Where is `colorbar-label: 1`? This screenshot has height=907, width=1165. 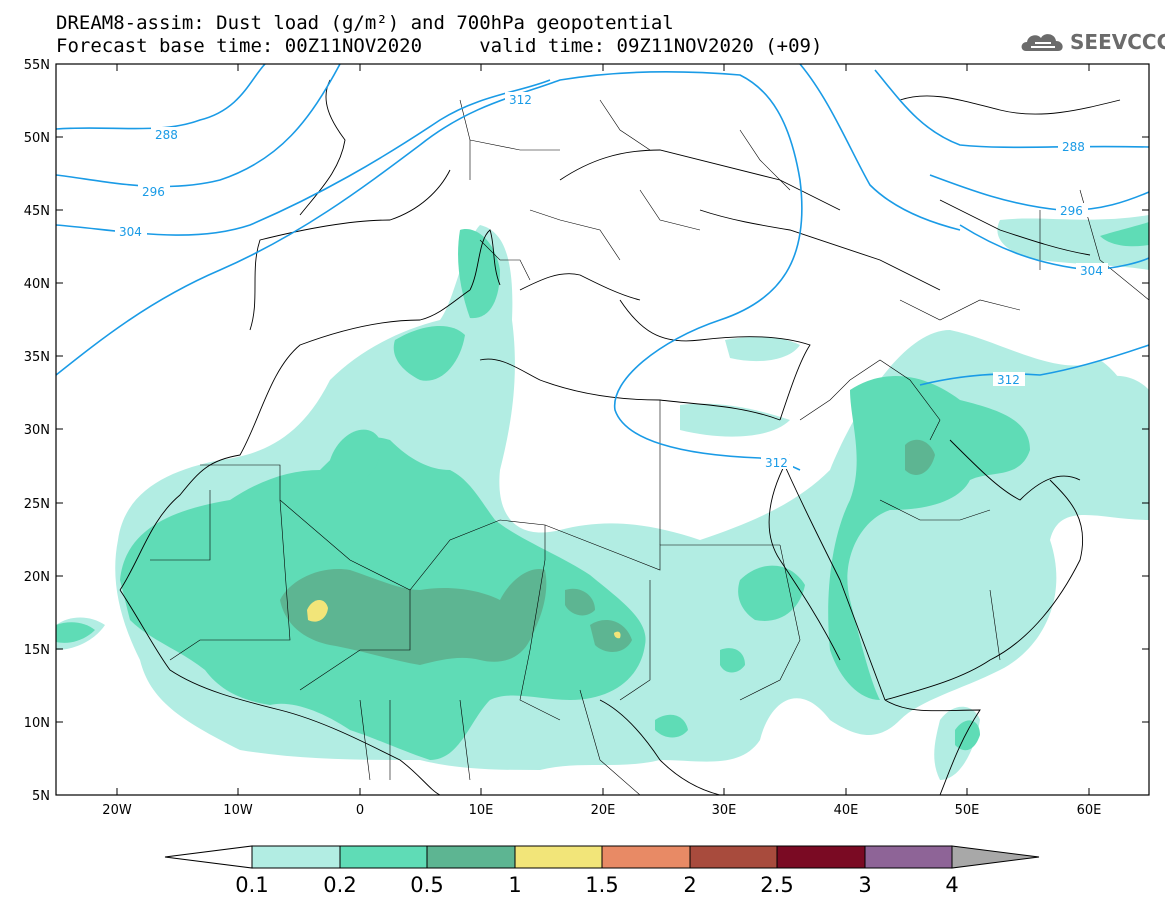
colorbar-label: 1 is located at coordinates (514, 885).